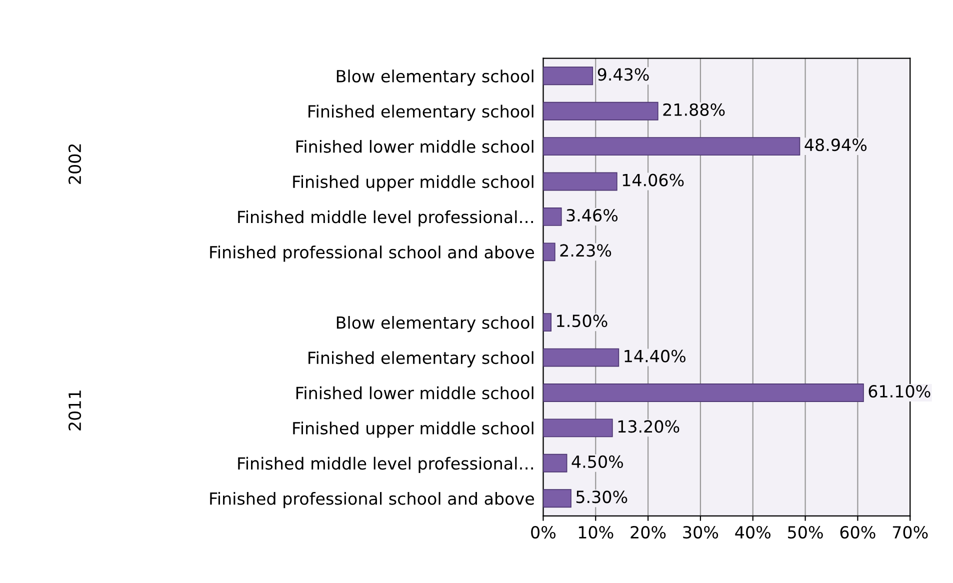 The width and height of the screenshot is (953, 583). What do you see at coordinates (586, 250) in the screenshot?
I see `data-label: 2.23%` at bounding box center [586, 250].